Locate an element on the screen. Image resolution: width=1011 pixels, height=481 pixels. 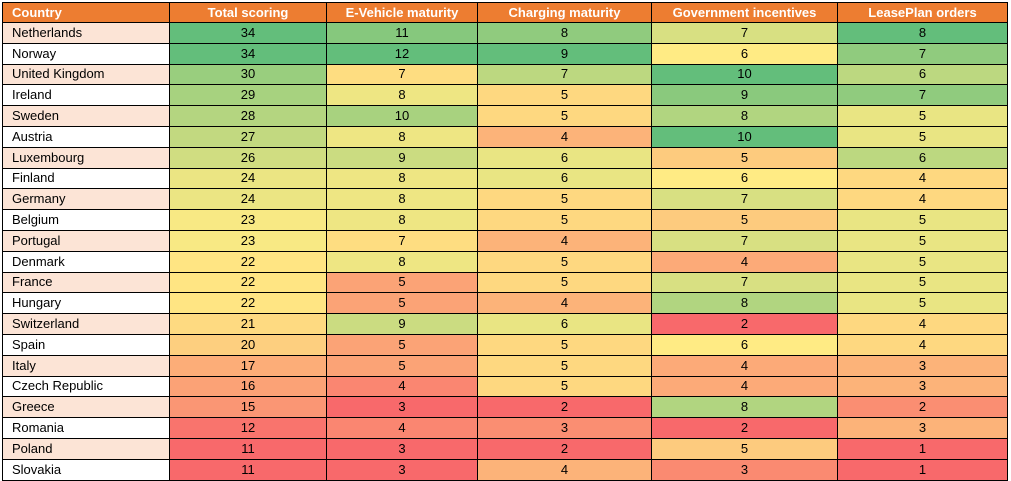
table-row: France 22 5 5 7 5 is located at coordinates (505, 282).